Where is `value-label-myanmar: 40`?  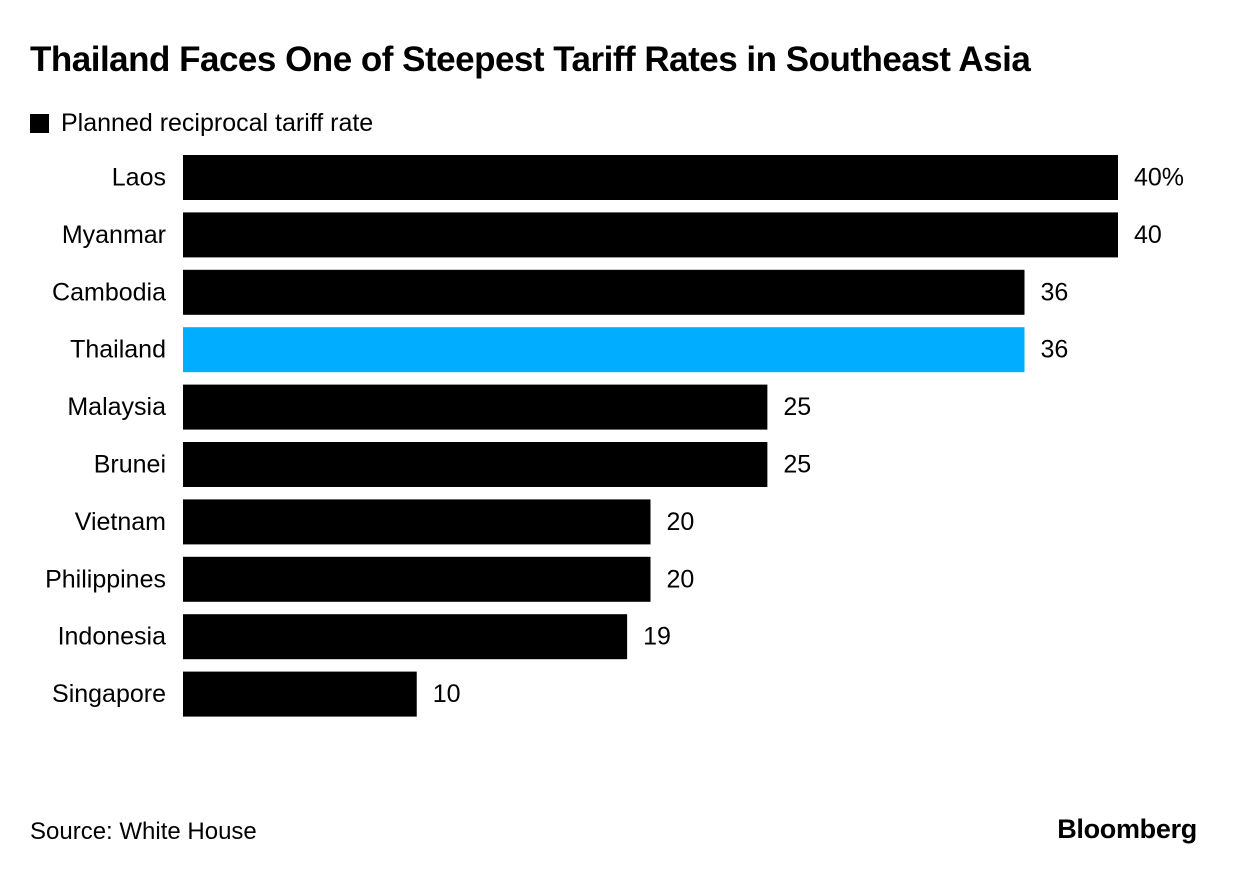
value-label-myanmar: 40 is located at coordinates (1148, 235).